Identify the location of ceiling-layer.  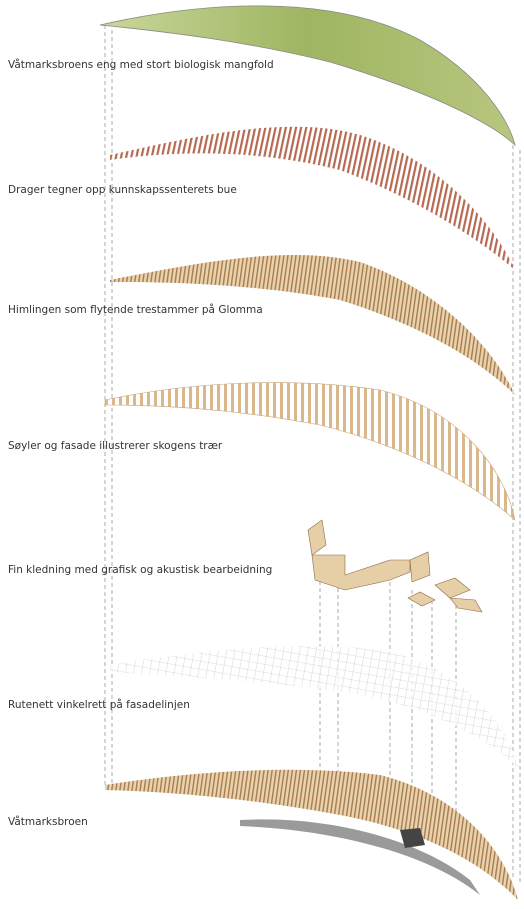
(312, 324).